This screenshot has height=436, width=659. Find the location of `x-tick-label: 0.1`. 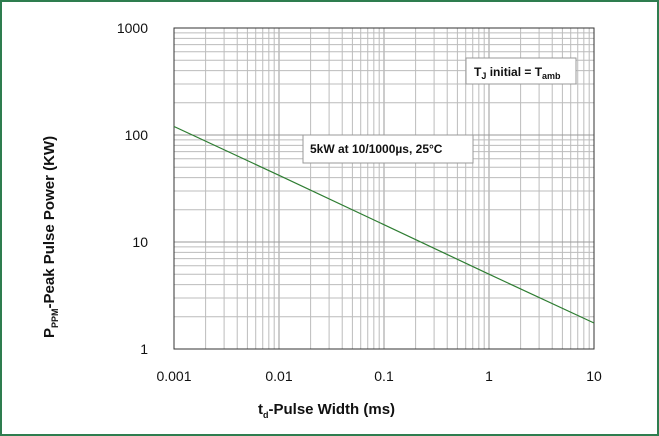

x-tick-label: 0.1 is located at coordinates (384, 376).